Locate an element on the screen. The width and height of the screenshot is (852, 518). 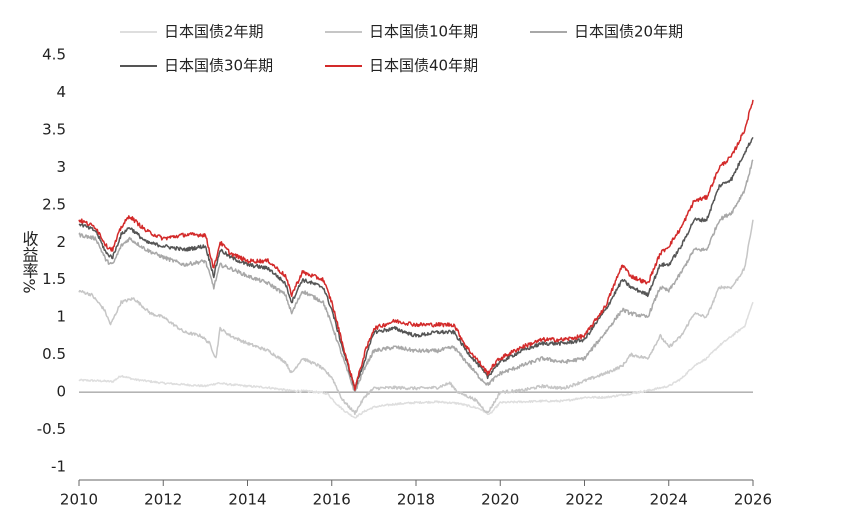
y-tick-label: 3 is located at coordinates (61, 167).